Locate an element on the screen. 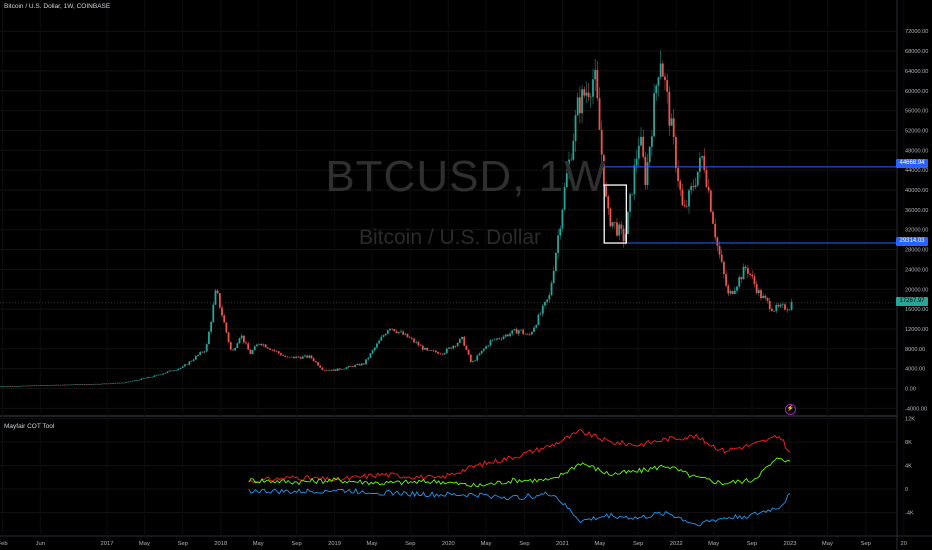 Image resolution: width=932 pixels, height=550 pixels. time-axis-tick: 2018 is located at coordinates (220, 544).